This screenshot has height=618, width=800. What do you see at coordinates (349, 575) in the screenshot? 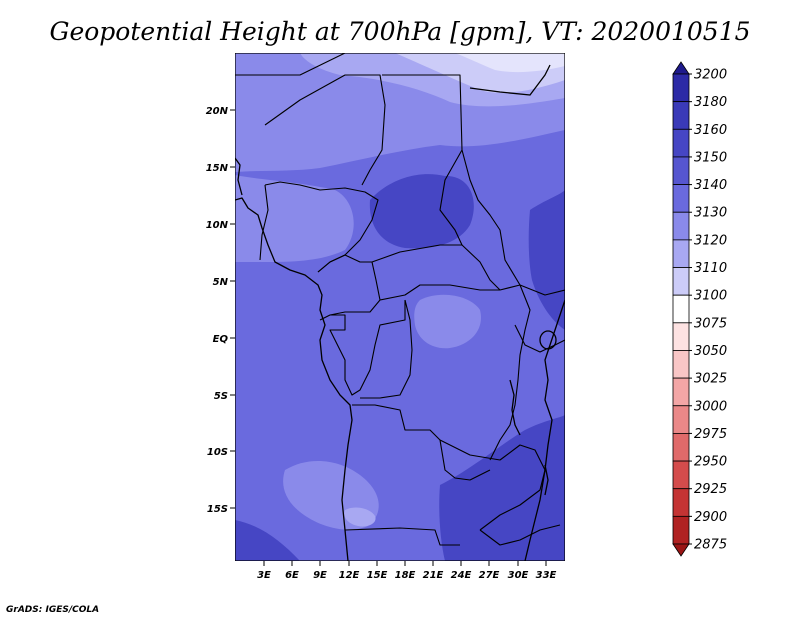
I see `lon-label: 12E` at bounding box center [349, 575].